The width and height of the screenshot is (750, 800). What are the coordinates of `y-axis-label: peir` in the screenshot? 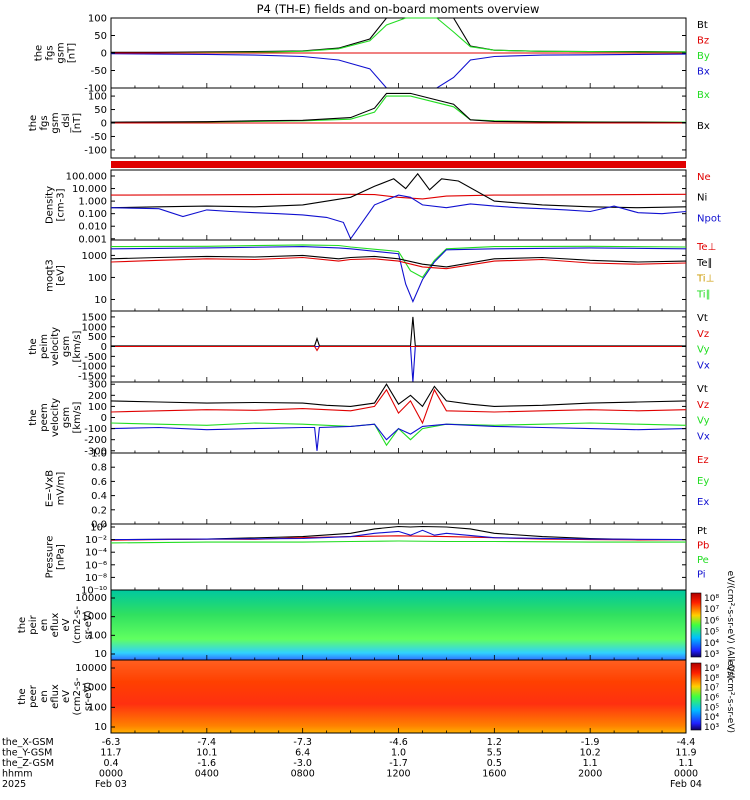 It's located at (33, 624).